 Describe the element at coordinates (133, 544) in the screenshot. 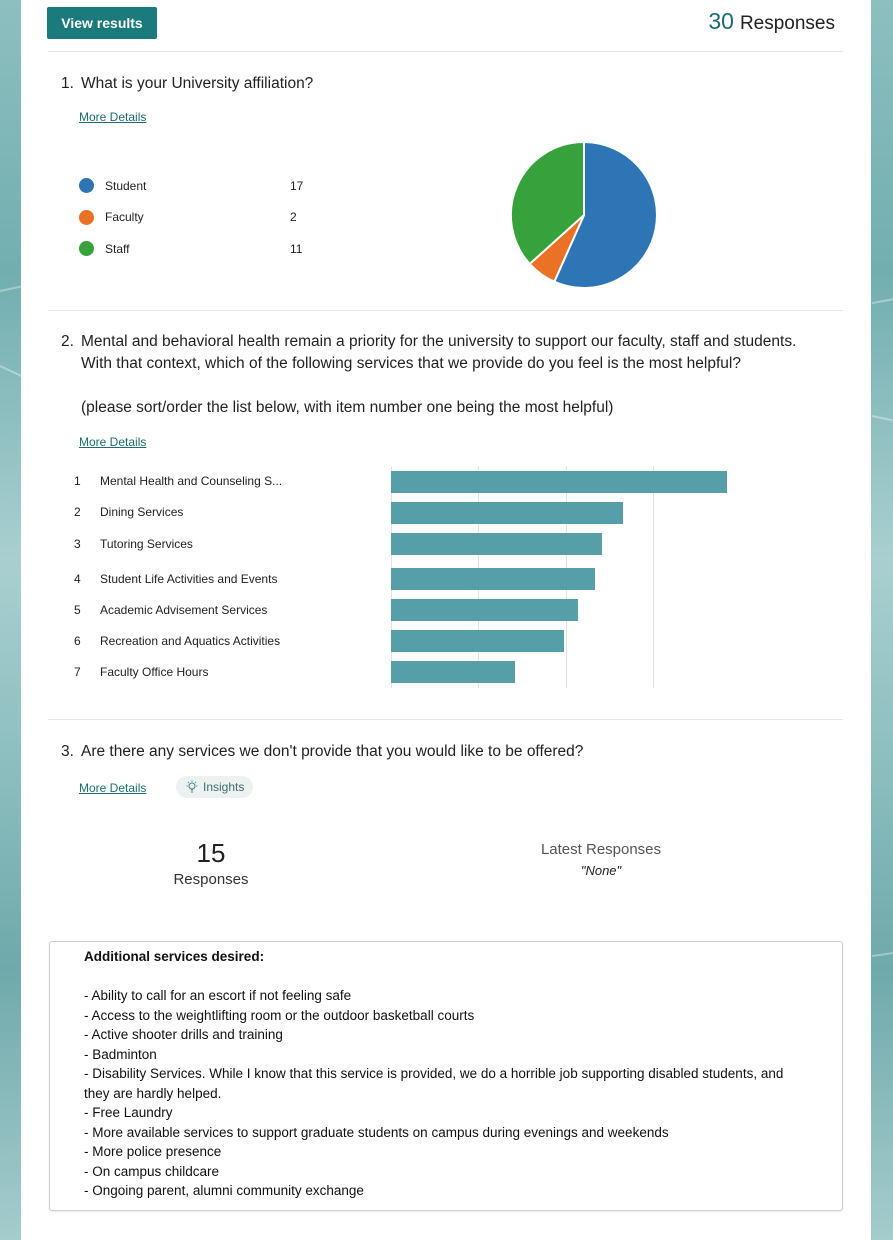

I see `rank-item: 3 Tutoring Services` at that location.